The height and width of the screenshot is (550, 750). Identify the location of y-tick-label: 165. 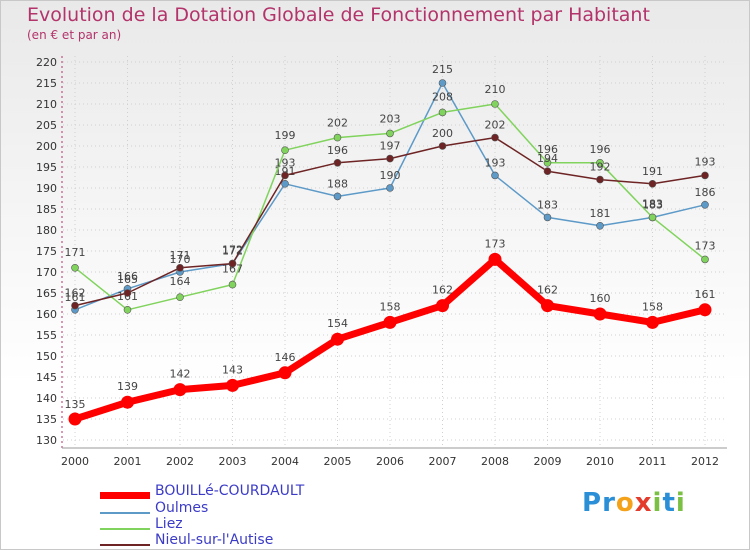
(46, 293).